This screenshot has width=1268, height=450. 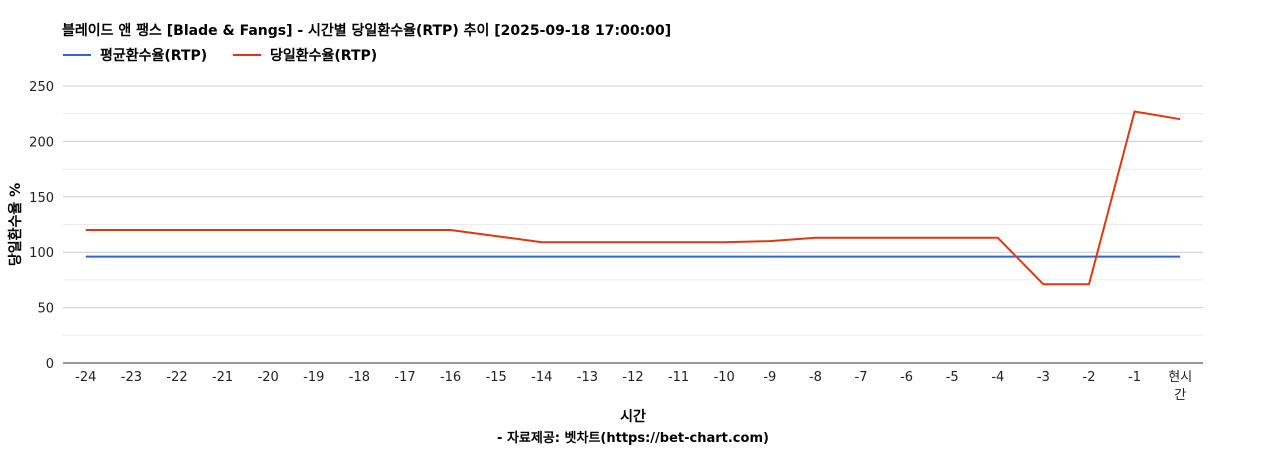 I want to click on source-credit: - 자료제공: 벳차트(https://bet-chart.com), so click(x=633, y=438).